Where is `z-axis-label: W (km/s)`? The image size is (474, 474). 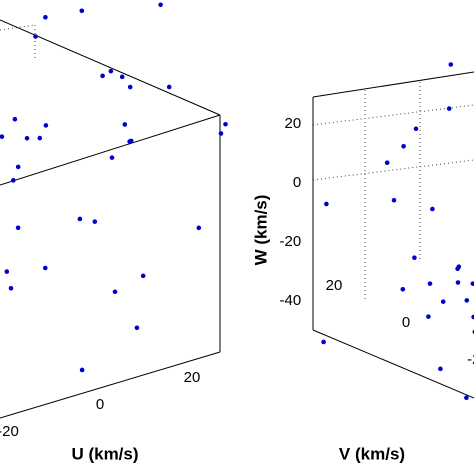 z-axis-label: W (km/s) is located at coordinates (260, 230).